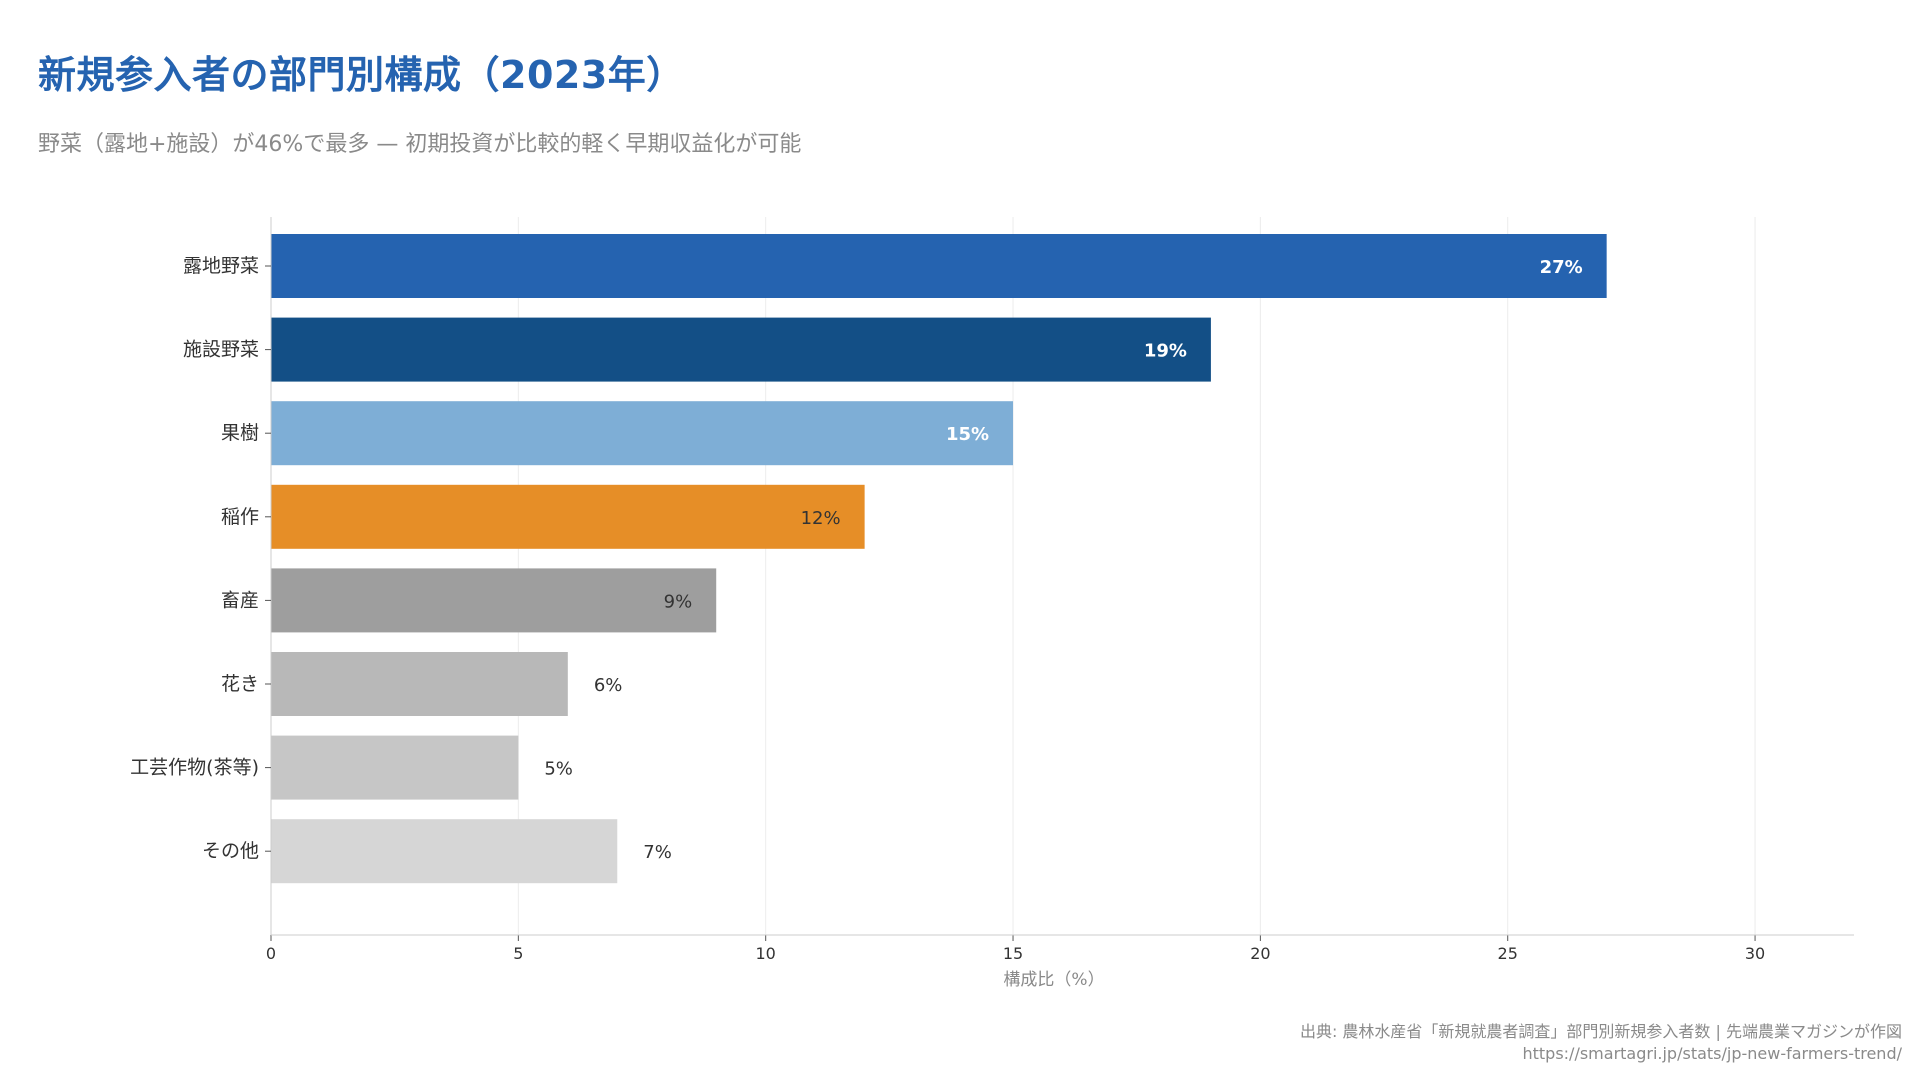  Describe the element at coordinates (271, 953) in the screenshot. I see `x-tick-label: 0` at that location.